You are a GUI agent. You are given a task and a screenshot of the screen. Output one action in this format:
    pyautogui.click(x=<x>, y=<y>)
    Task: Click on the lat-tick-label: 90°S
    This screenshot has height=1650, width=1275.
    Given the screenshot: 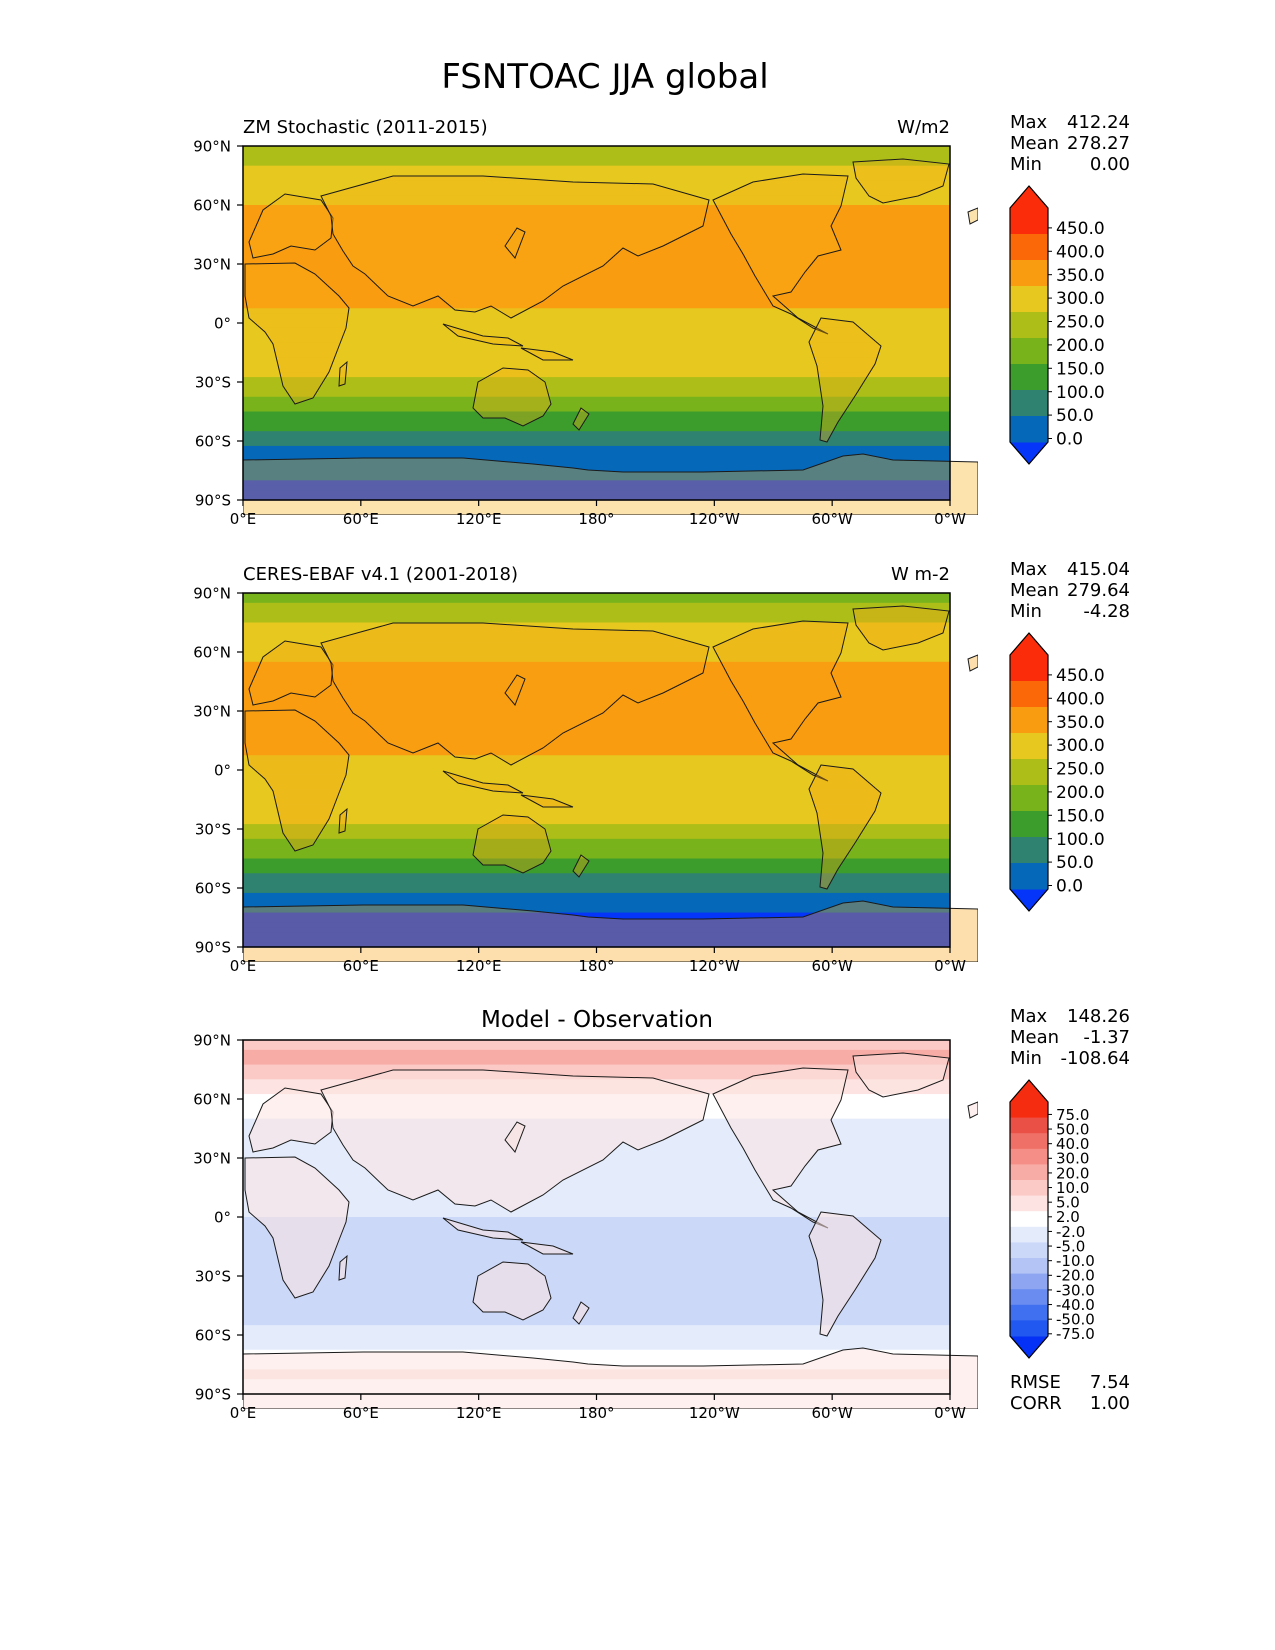 What is the action you would take?
    pyautogui.click(x=213, y=948)
    